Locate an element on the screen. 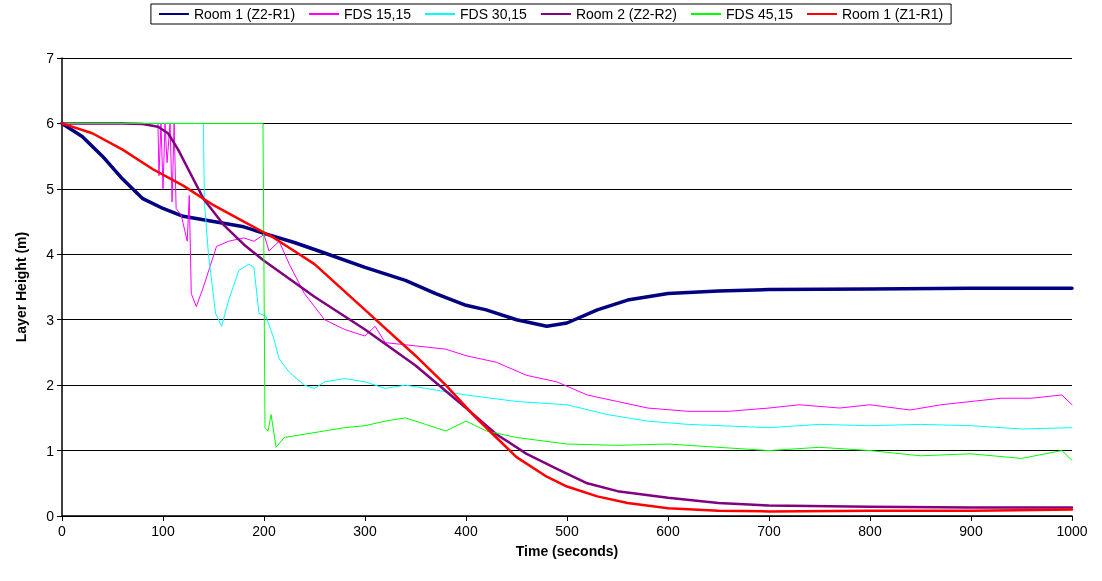  y-tick-label: 1 is located at coordinates (50, 450).